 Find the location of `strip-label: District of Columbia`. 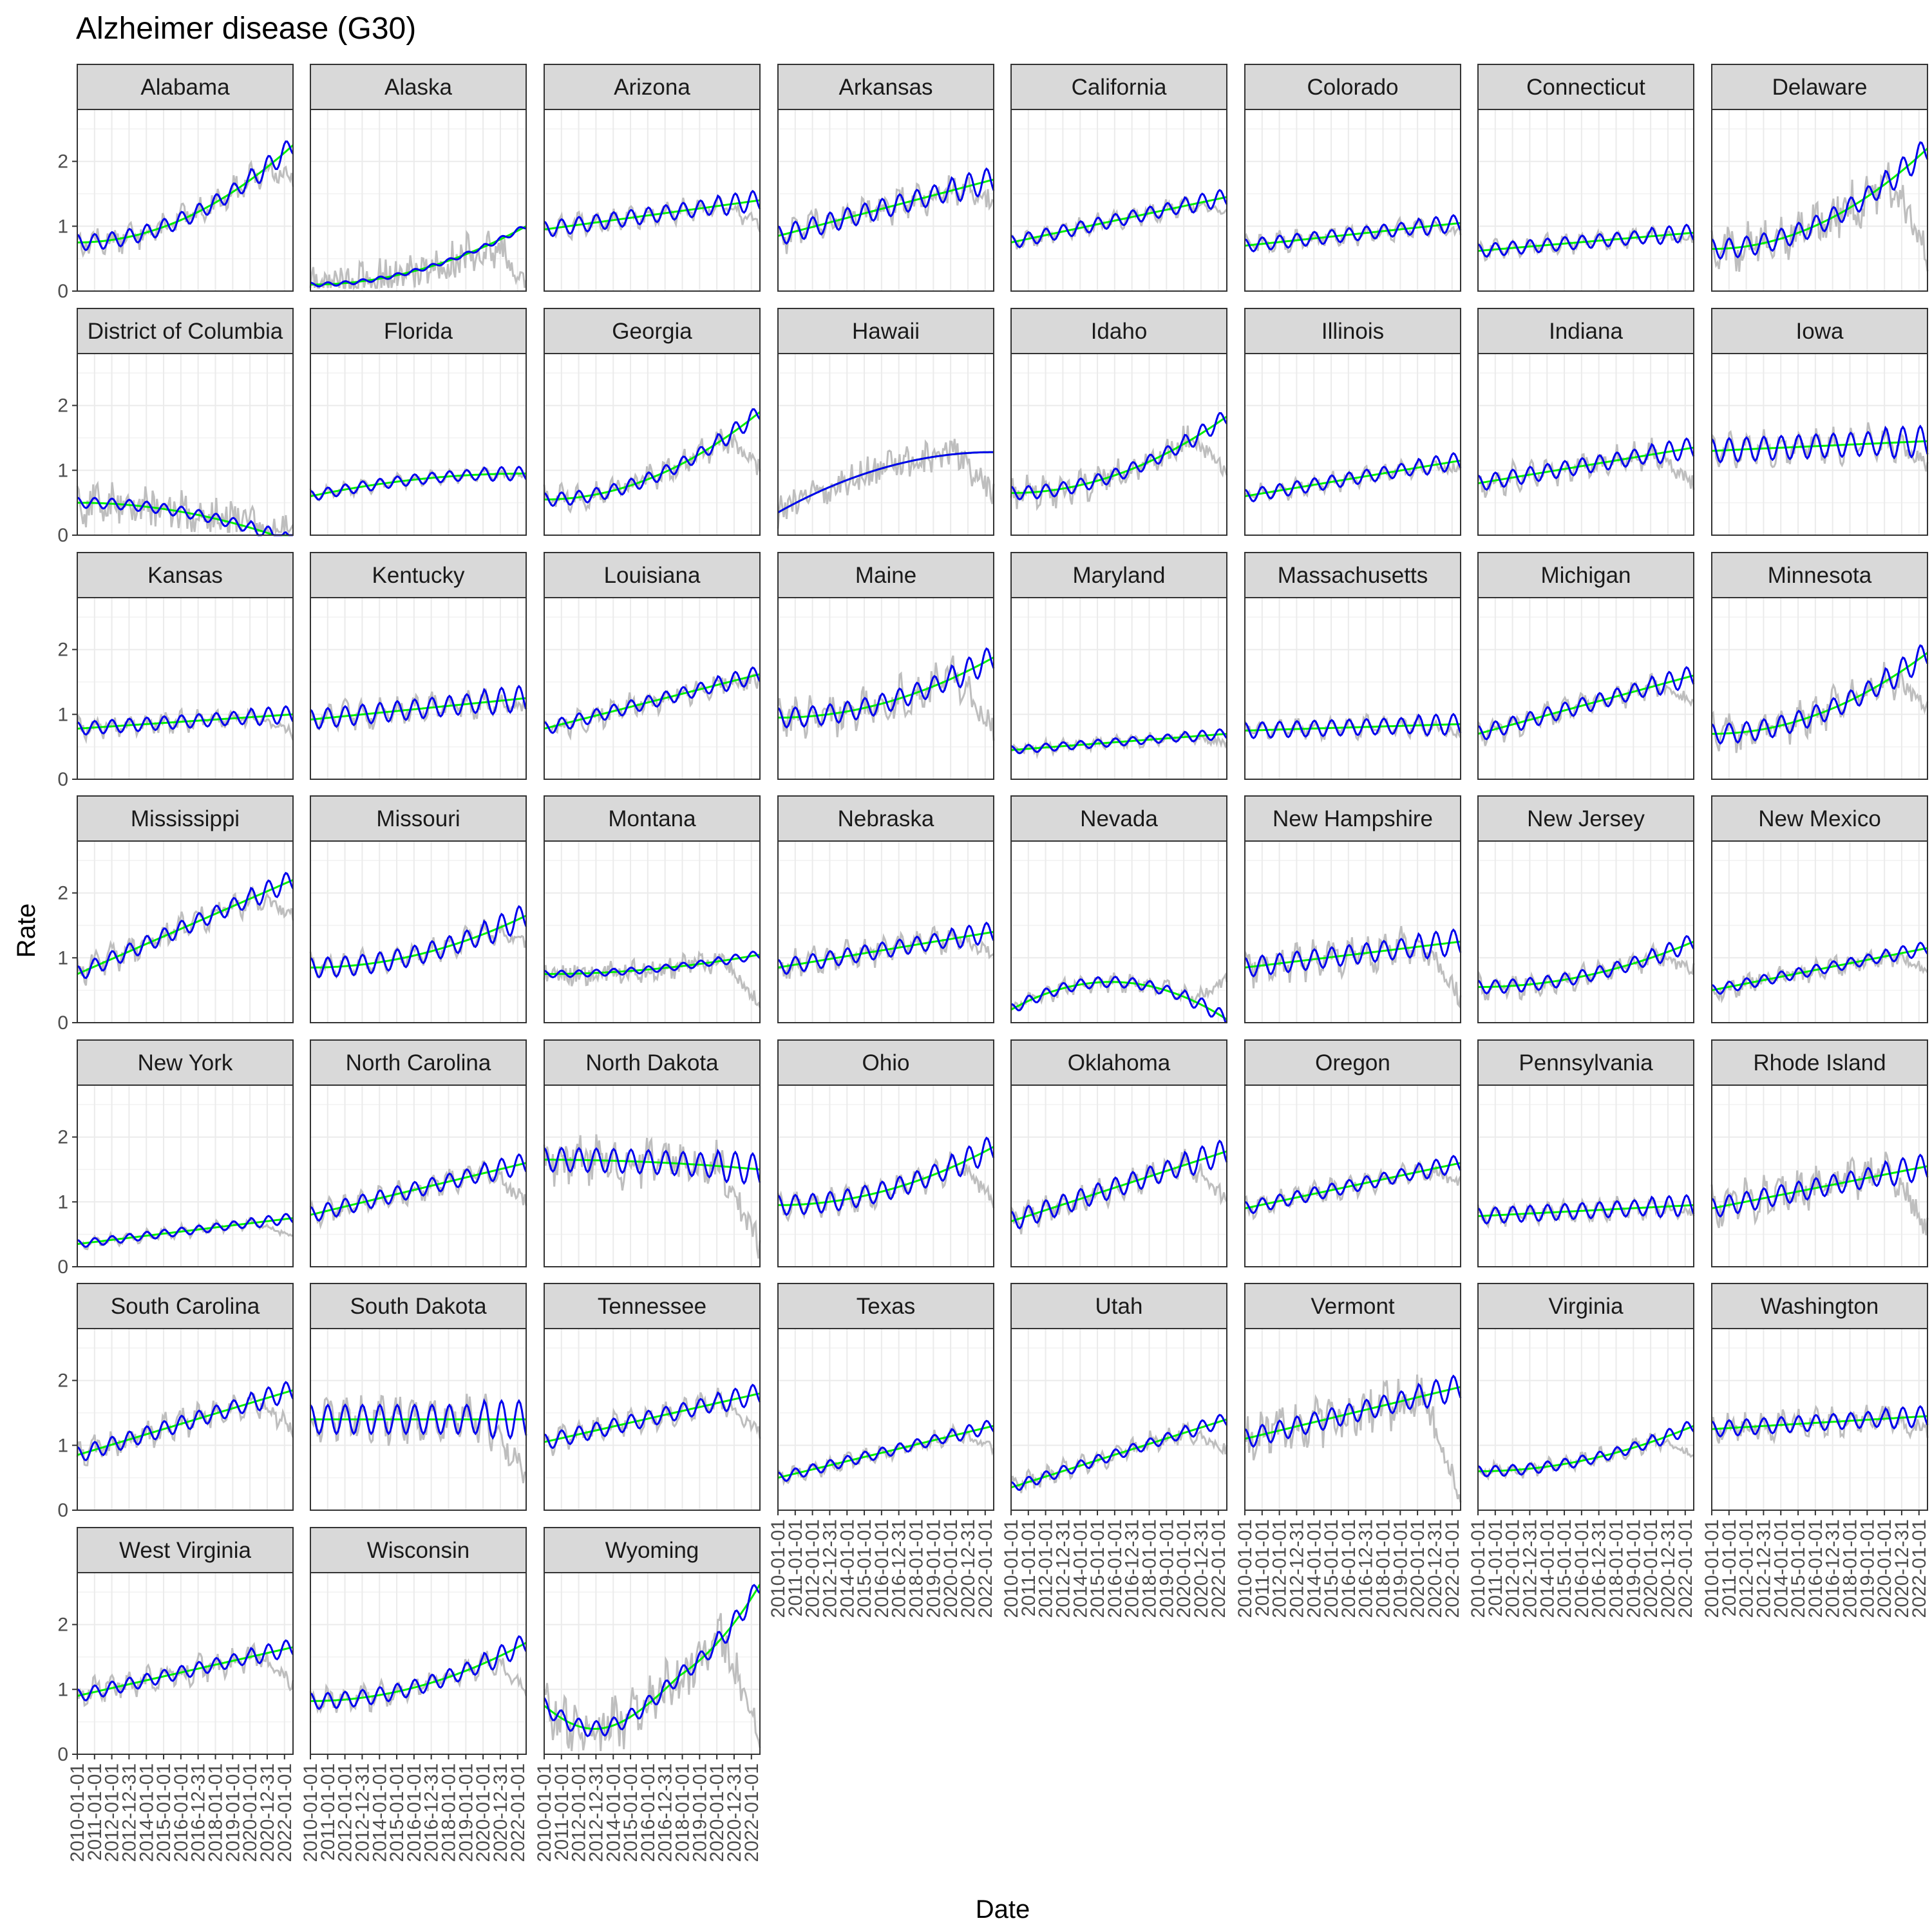

strip-label: District of Columbia is located at coordinates (185, 332).